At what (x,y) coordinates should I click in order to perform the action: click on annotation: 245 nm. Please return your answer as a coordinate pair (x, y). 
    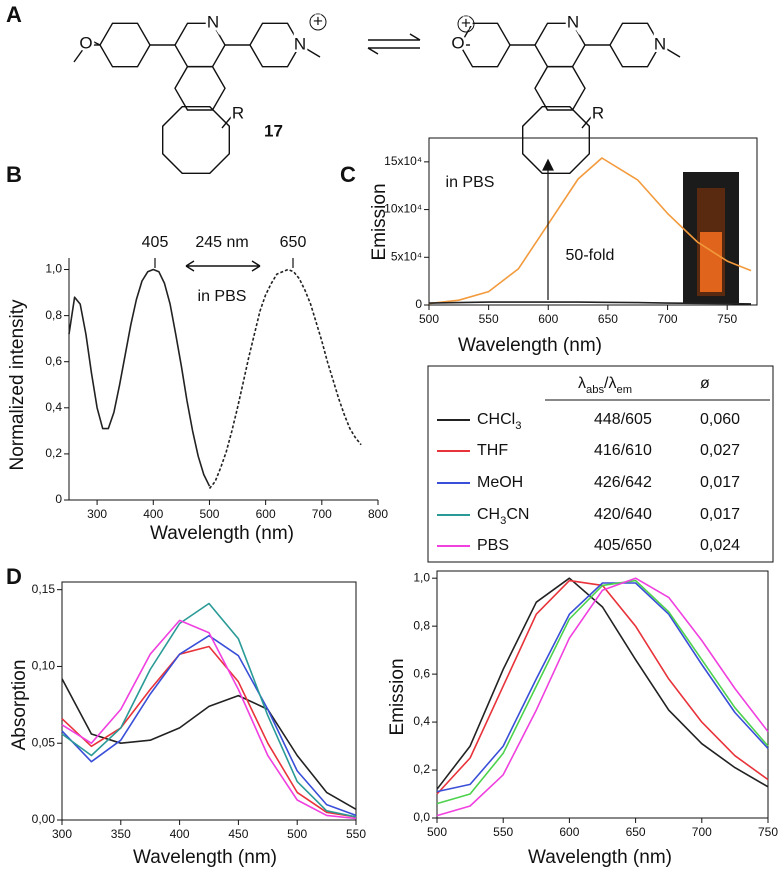
    Looking at the image, I should click on (221, 242).